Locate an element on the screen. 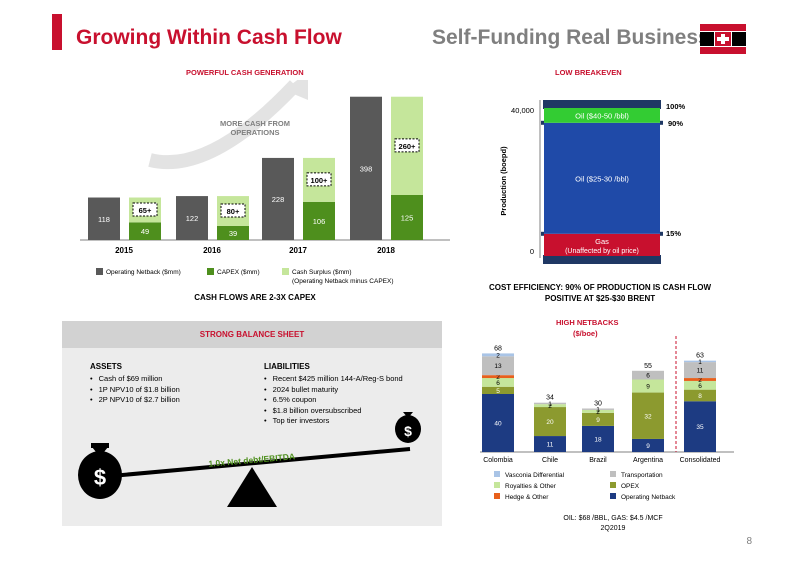 This screenshot has height=566, width=800. year-tick-label: 2018 is located at coordinates (386, 250).